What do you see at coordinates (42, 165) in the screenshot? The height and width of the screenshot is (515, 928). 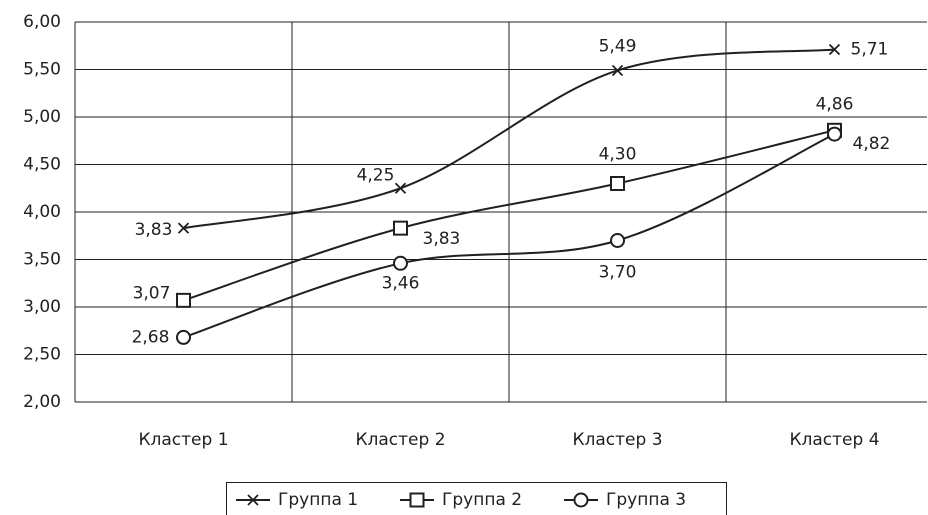 I see `y-tick-label: 4,50` at bounding box center [42, 165].